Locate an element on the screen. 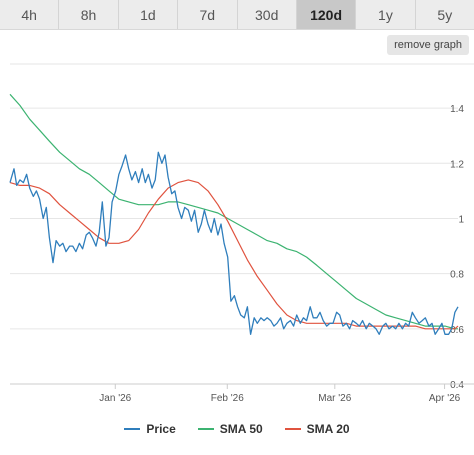 This screenshot has height=455, width=474. tab-1y: 1y is located at coordinates (386, 14).